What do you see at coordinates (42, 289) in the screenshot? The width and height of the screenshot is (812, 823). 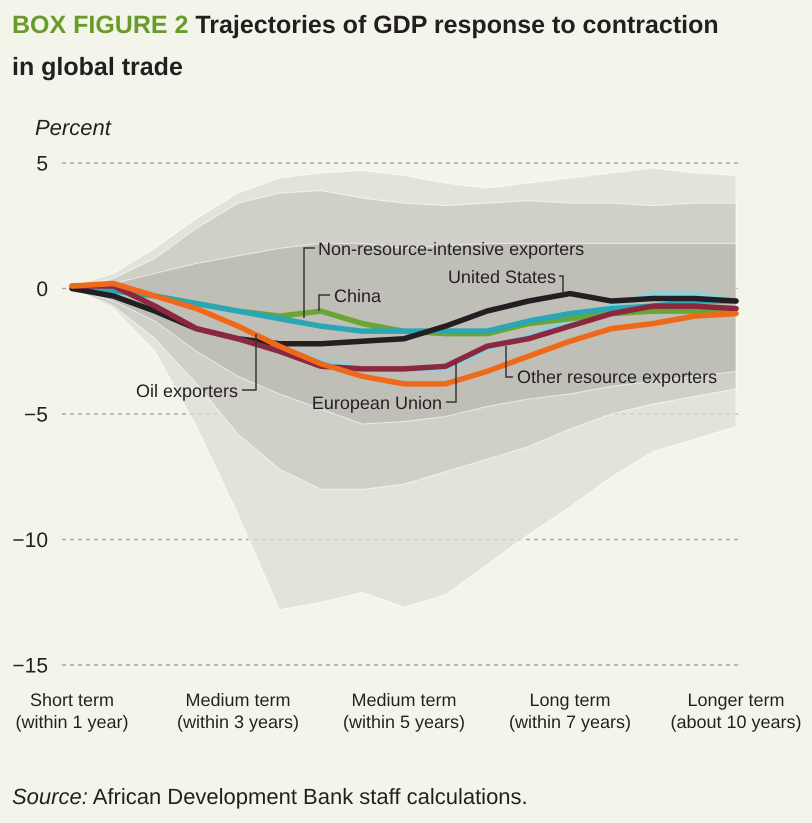 I see `y-tick-label: 0` at bounding box center [42, 289].